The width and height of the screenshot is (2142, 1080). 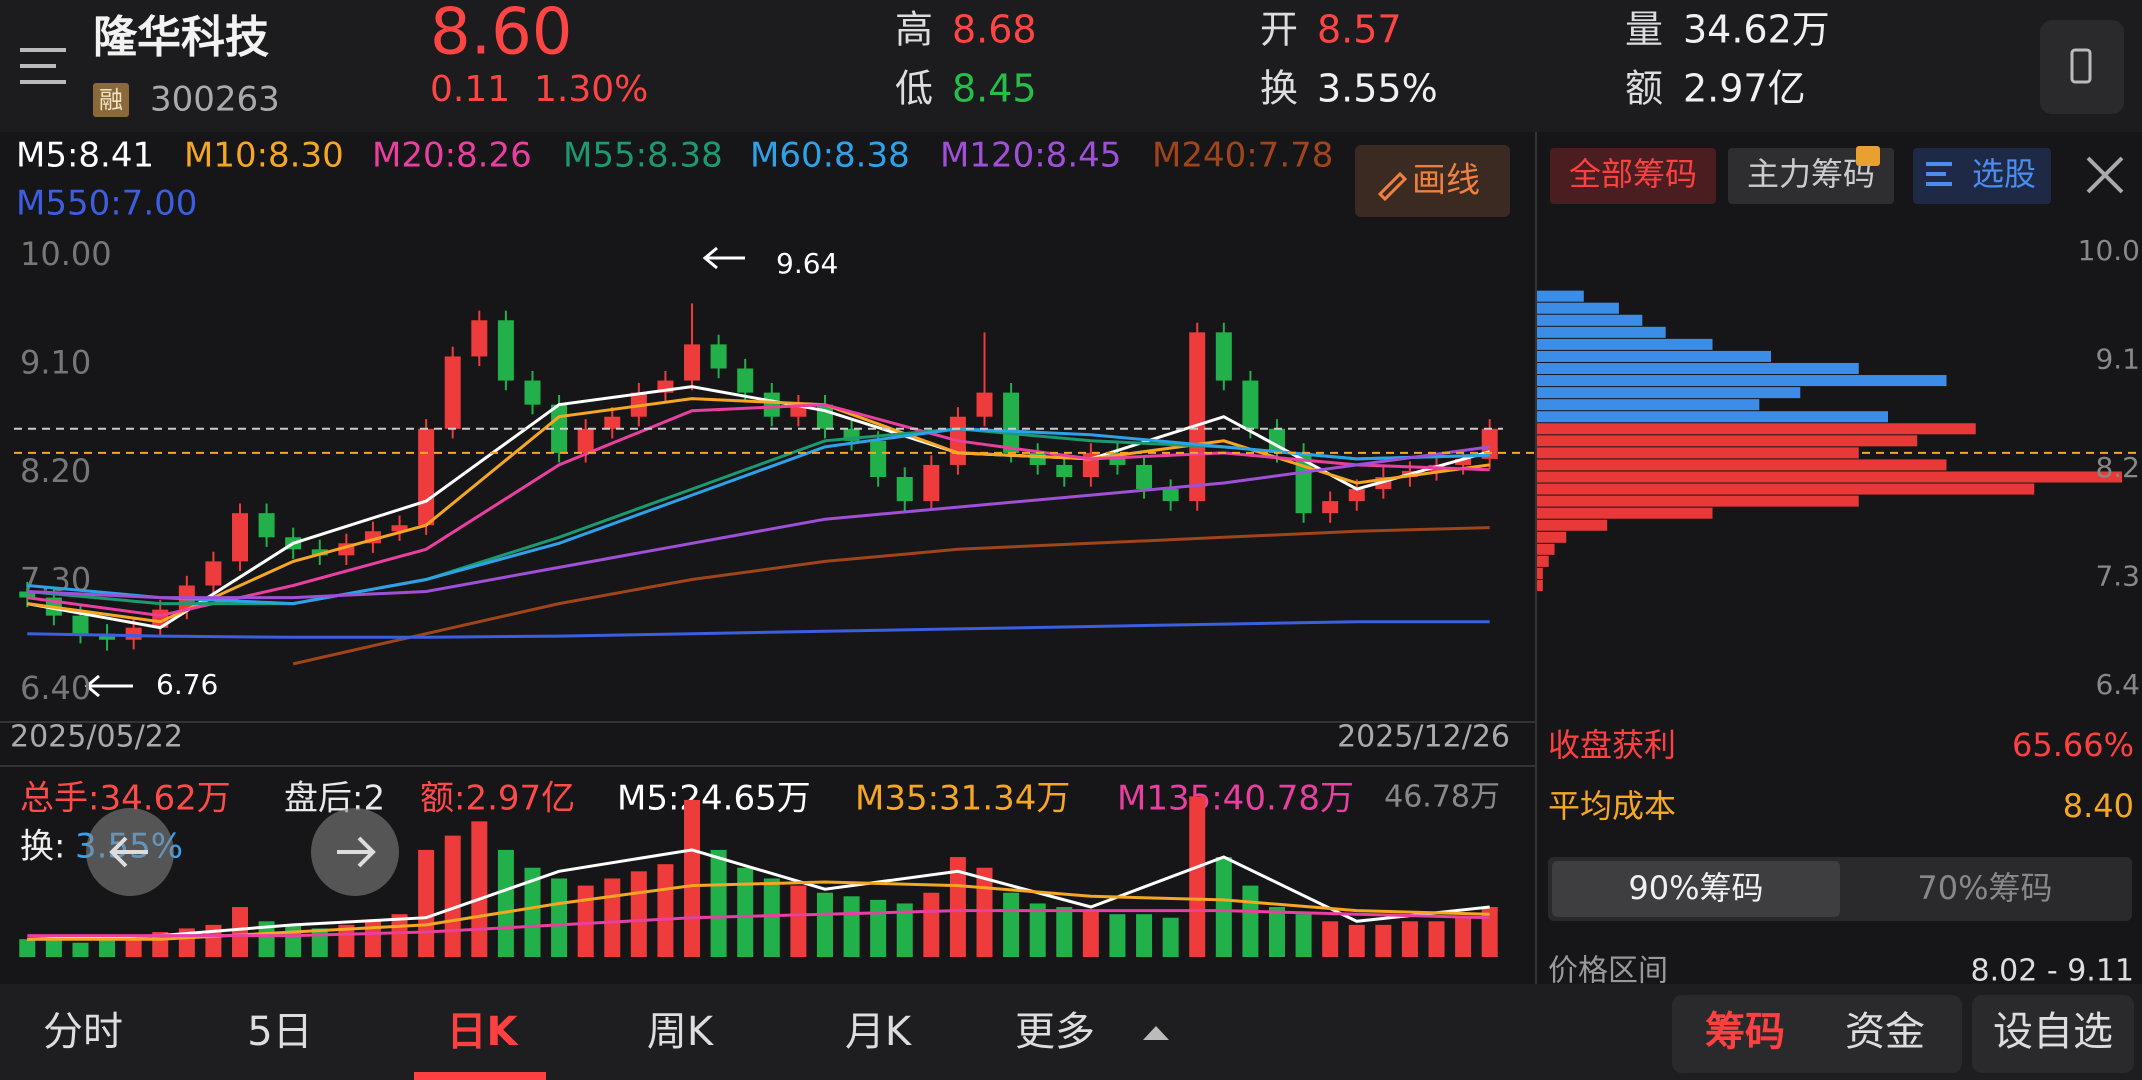 I want to click on arrow-icon, so click(x=128, y=852).